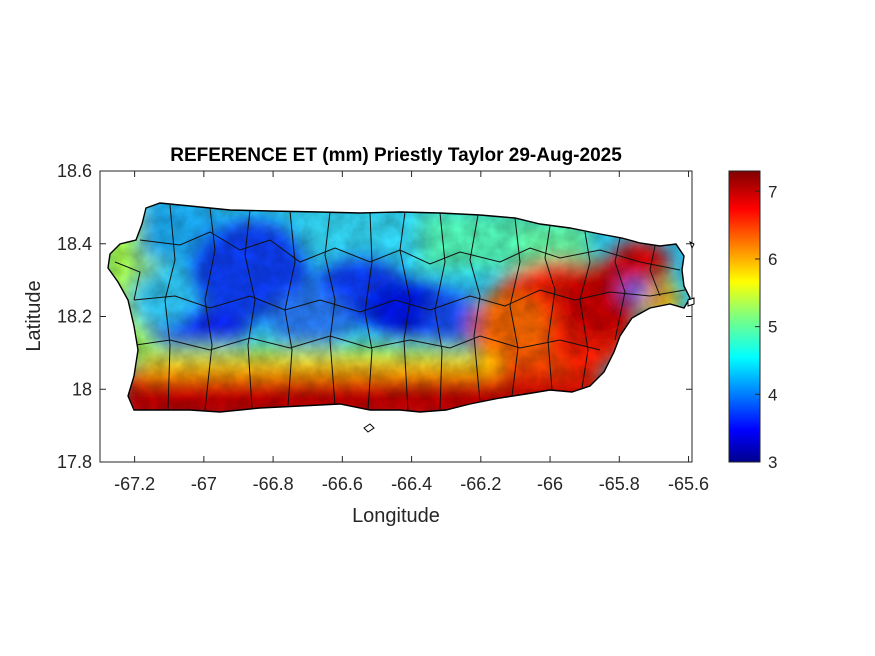 This screenshot has height=656, width=875. Describe the element at coordinates (369, 428) in the screenshot. I see `islet-caja-de-muertos` at that location.